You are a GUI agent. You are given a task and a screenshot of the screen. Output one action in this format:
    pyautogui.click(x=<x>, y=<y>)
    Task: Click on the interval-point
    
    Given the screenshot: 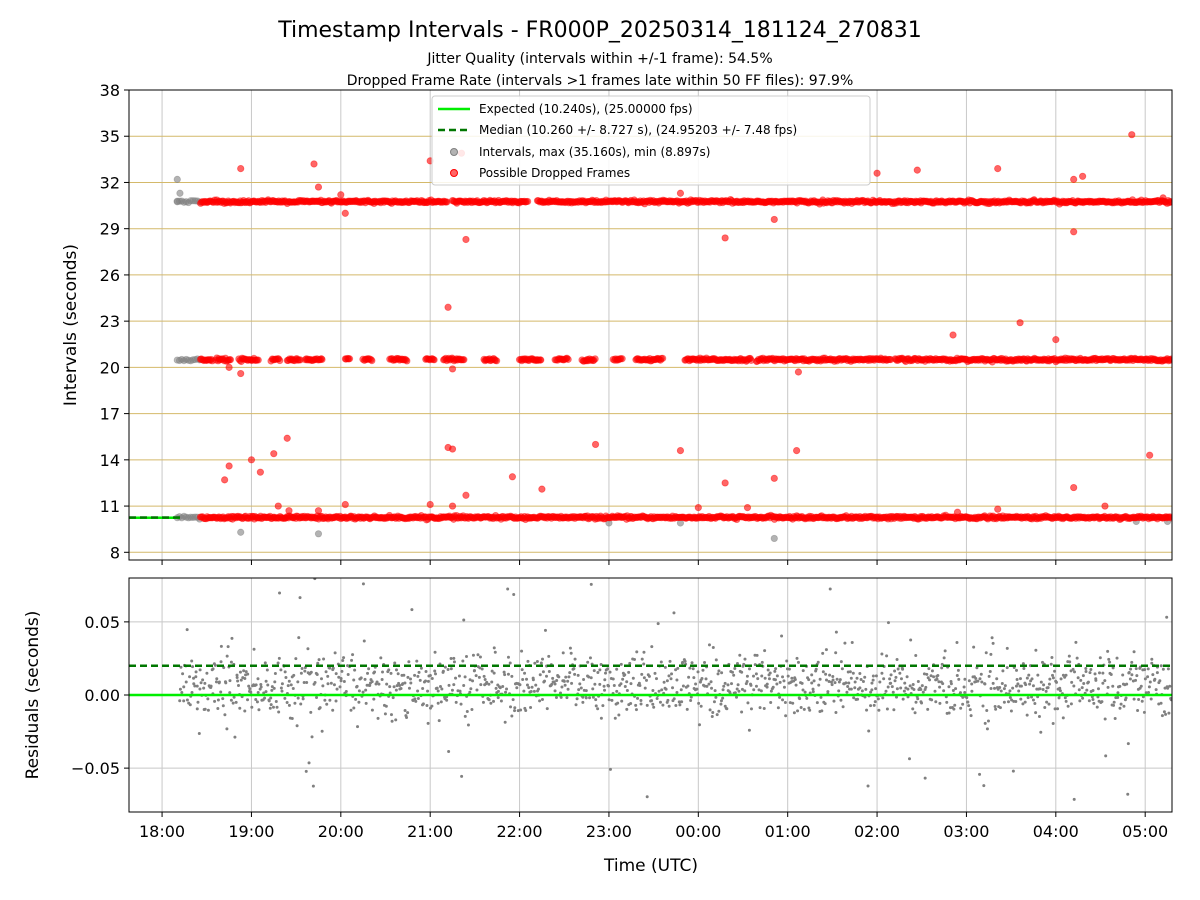 What is the action you would take?
    pyautogui.click(x=177, y=179)
    